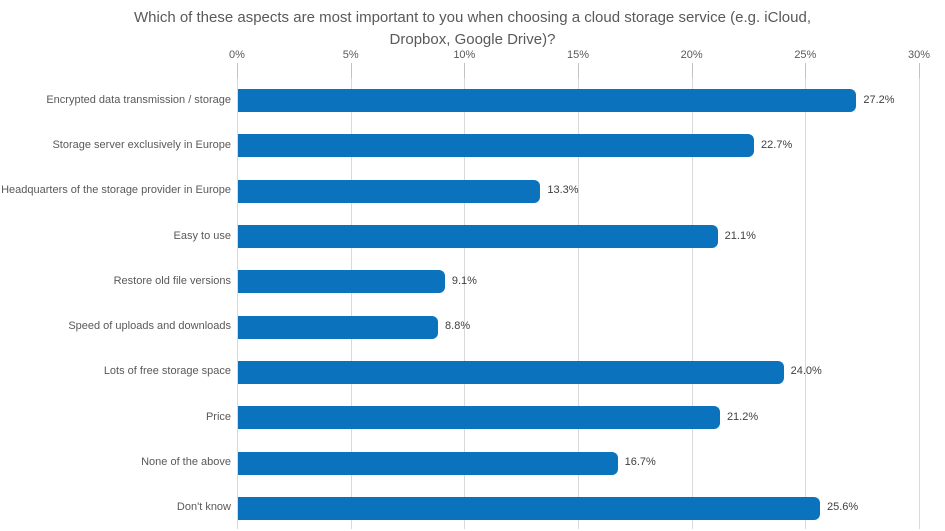 This screenshot has width=945, height=531. What do you see at coordinates (218, 416) in the screenshot?
I see `category-label: Price` at bounding box center [218, 416].